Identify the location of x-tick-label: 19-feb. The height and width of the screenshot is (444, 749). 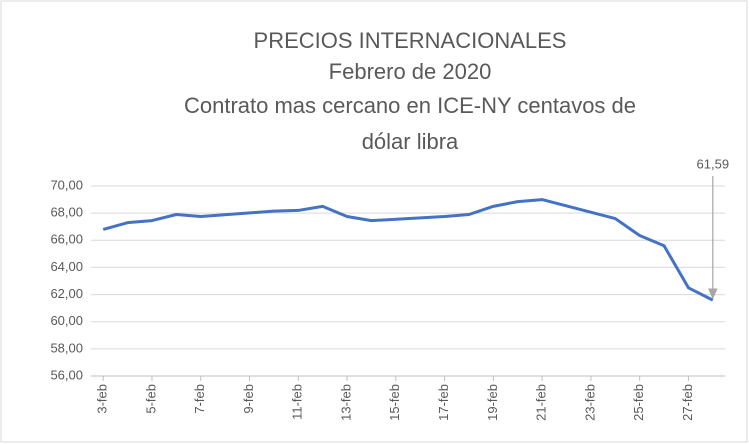
(492, 402).